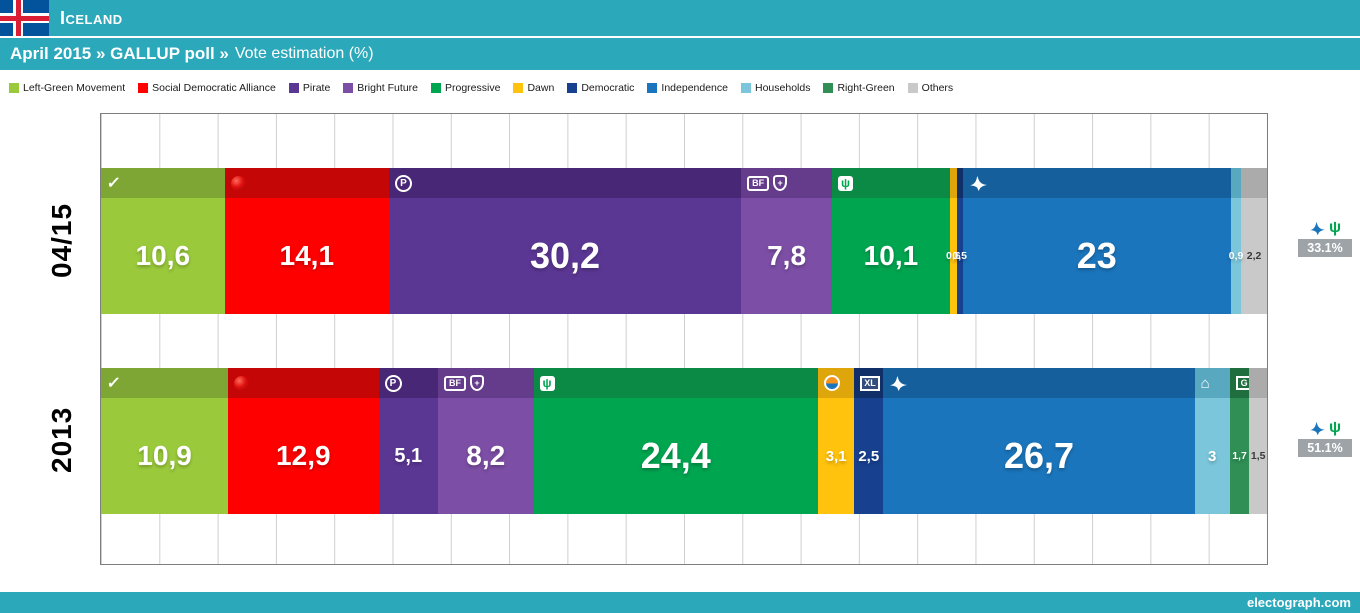 This screenshot has height=613, width=1360. What do you see at coordinates (473, 88) in the screenshot?
I see `legend-label: Progressive` at bounding box center [473, 88].